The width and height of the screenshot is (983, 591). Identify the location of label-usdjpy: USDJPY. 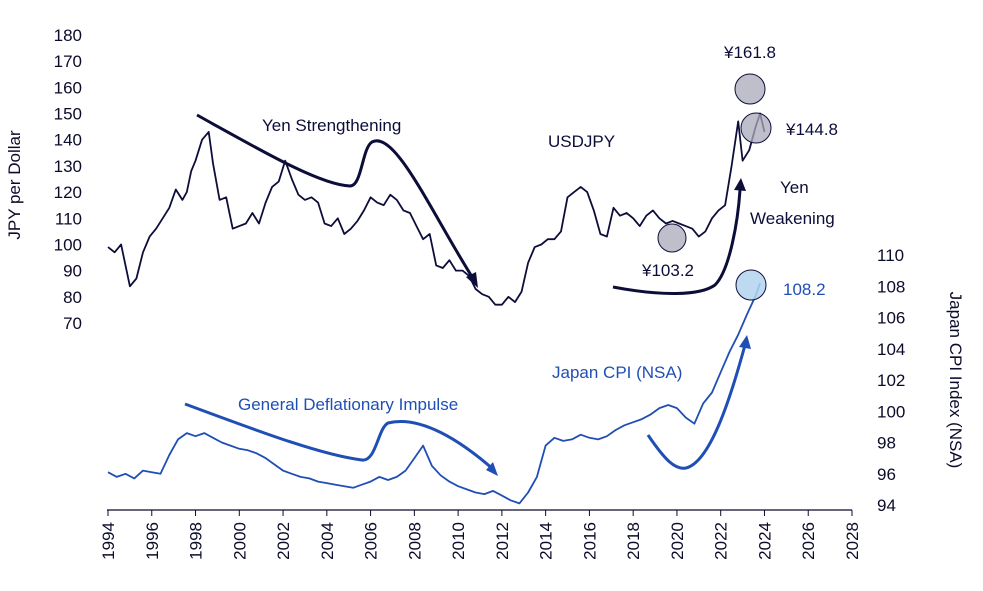
(581, 141).